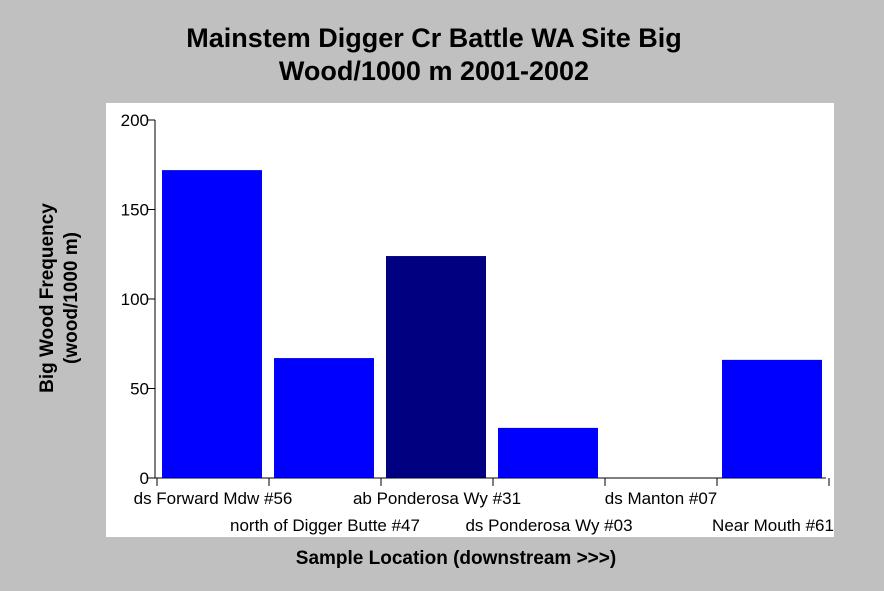 The width and height of the screenshot is (884, 591). I want to click on x-axis-label: Sample Location (downstream >>>), so click(456, 558).